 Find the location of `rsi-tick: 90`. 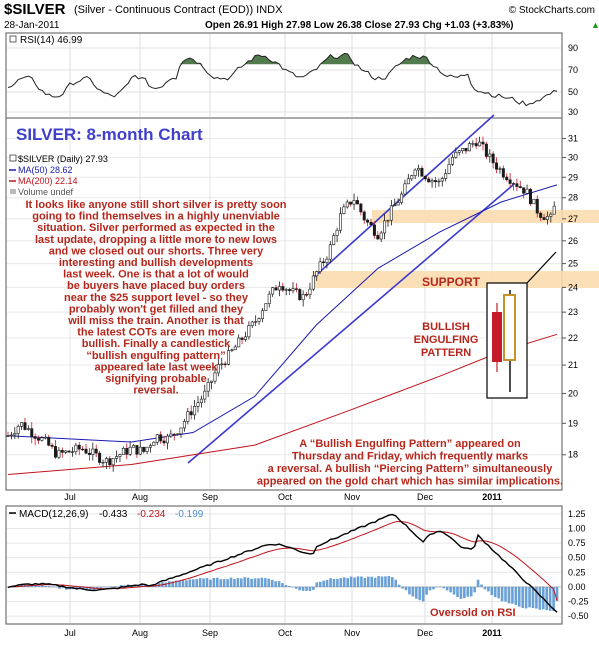

rsi-tick: 90 is located at coordinates (573, 48).